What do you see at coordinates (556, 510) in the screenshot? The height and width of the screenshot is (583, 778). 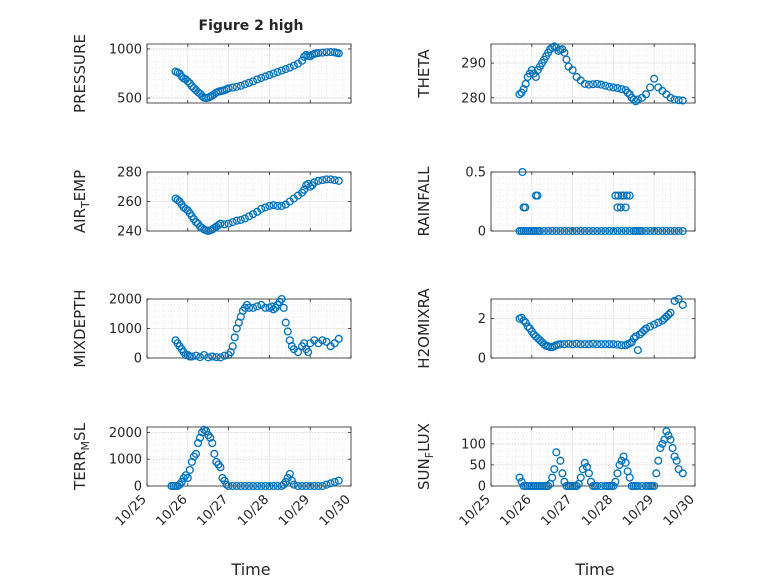 I see `x-tick-label: 10/27` at bounding box center [556, 510].